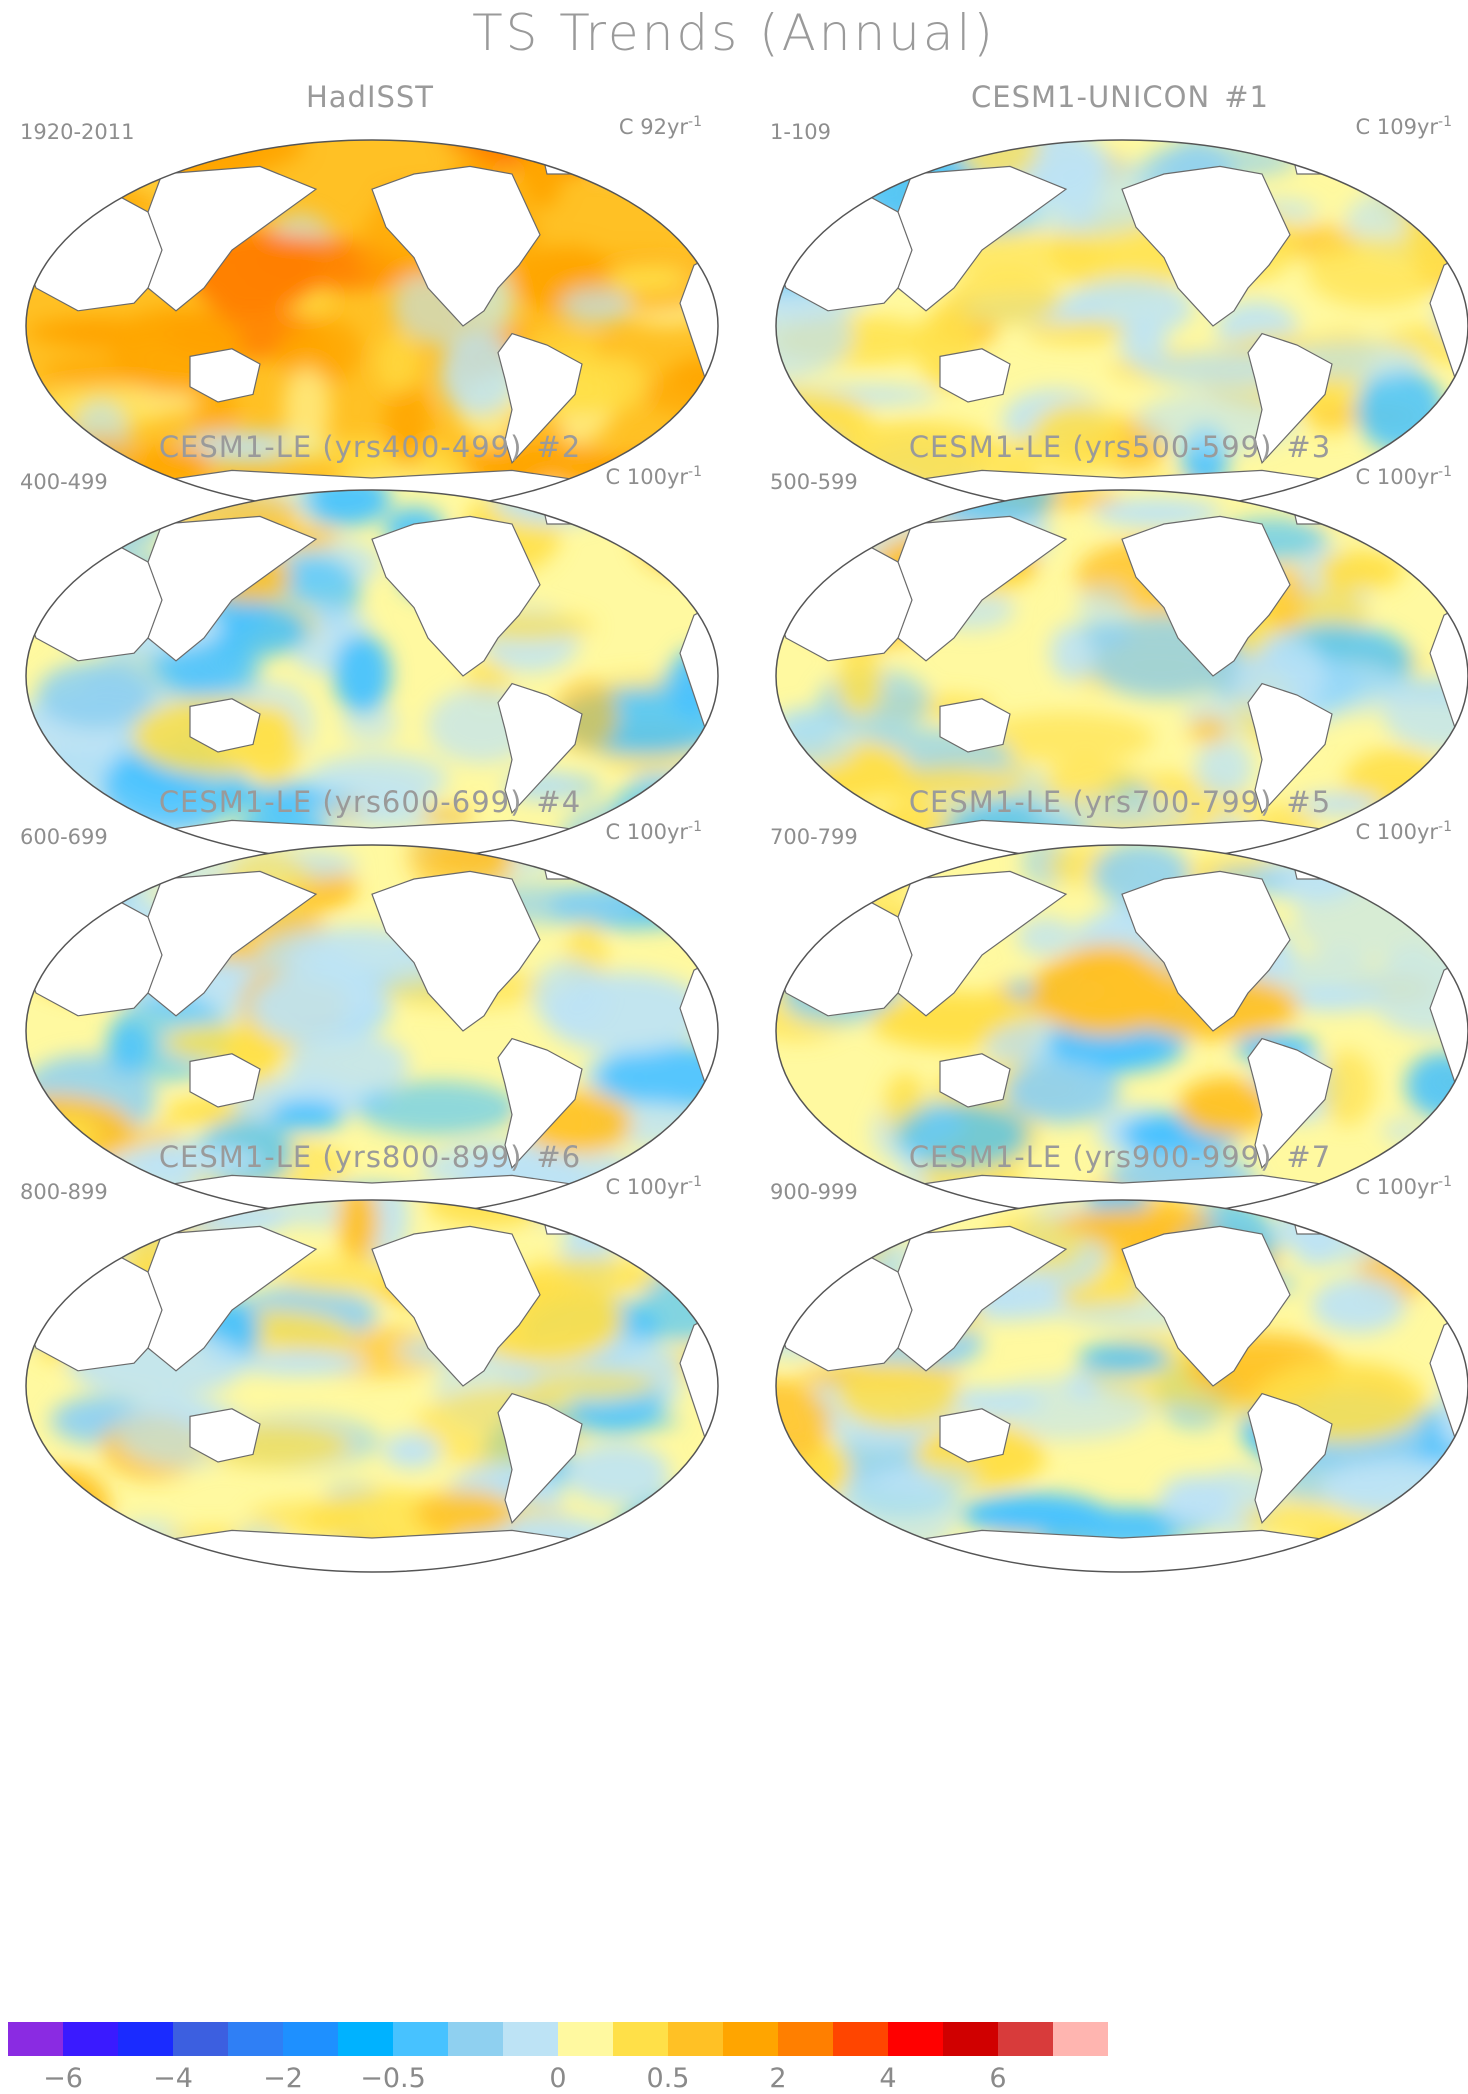  Describe the element at coordinates (341, 802) in the screenshot. I see `panel-title-text: CESM1-LE (yrs600-699)` at that location.